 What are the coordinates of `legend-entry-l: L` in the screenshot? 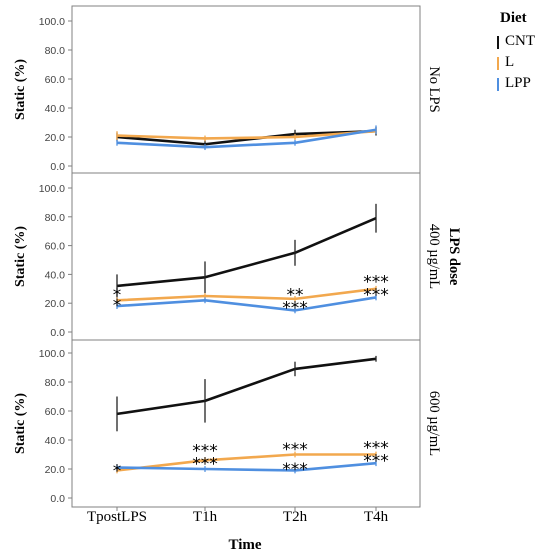 It's located at (505, 62).